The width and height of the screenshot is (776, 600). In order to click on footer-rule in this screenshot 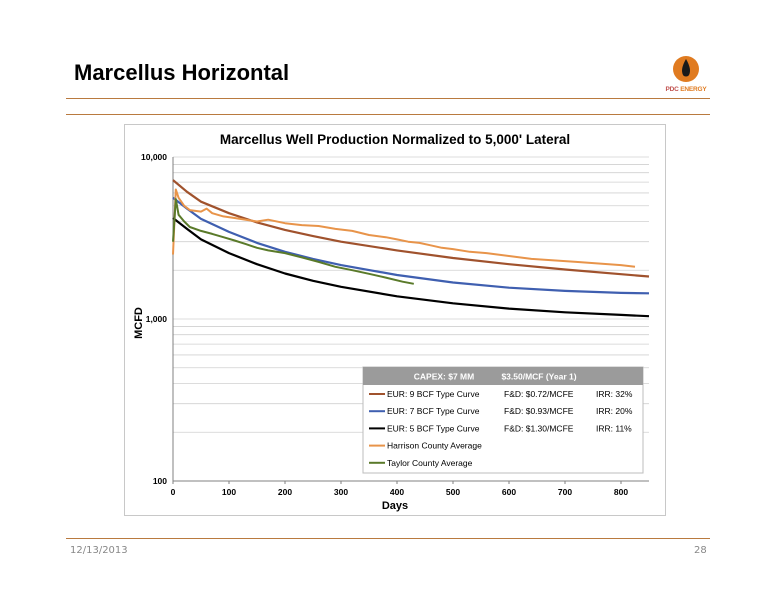, I will do `click(388, 538)`.